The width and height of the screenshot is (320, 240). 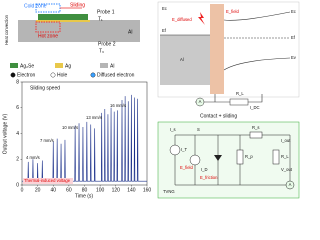 I want to click on hot-box, so click(x=48, y=27).